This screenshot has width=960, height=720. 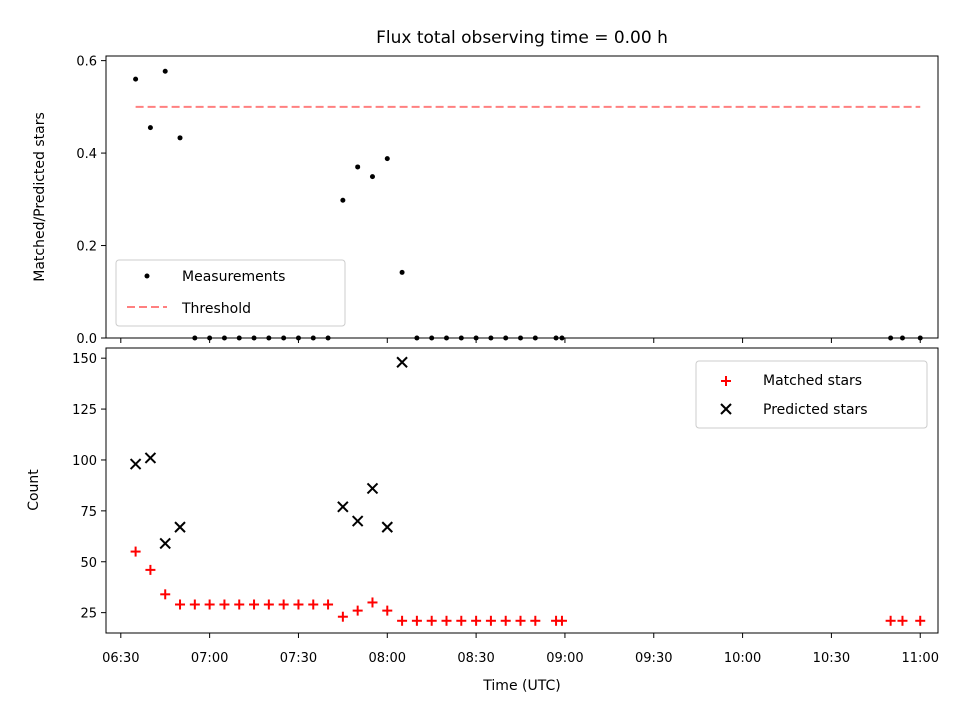 What do you see at coordinates (815, 410) in the screenshot?
I see `legend-predicted-label: Predicted stars` at bounding box center [815, 410].